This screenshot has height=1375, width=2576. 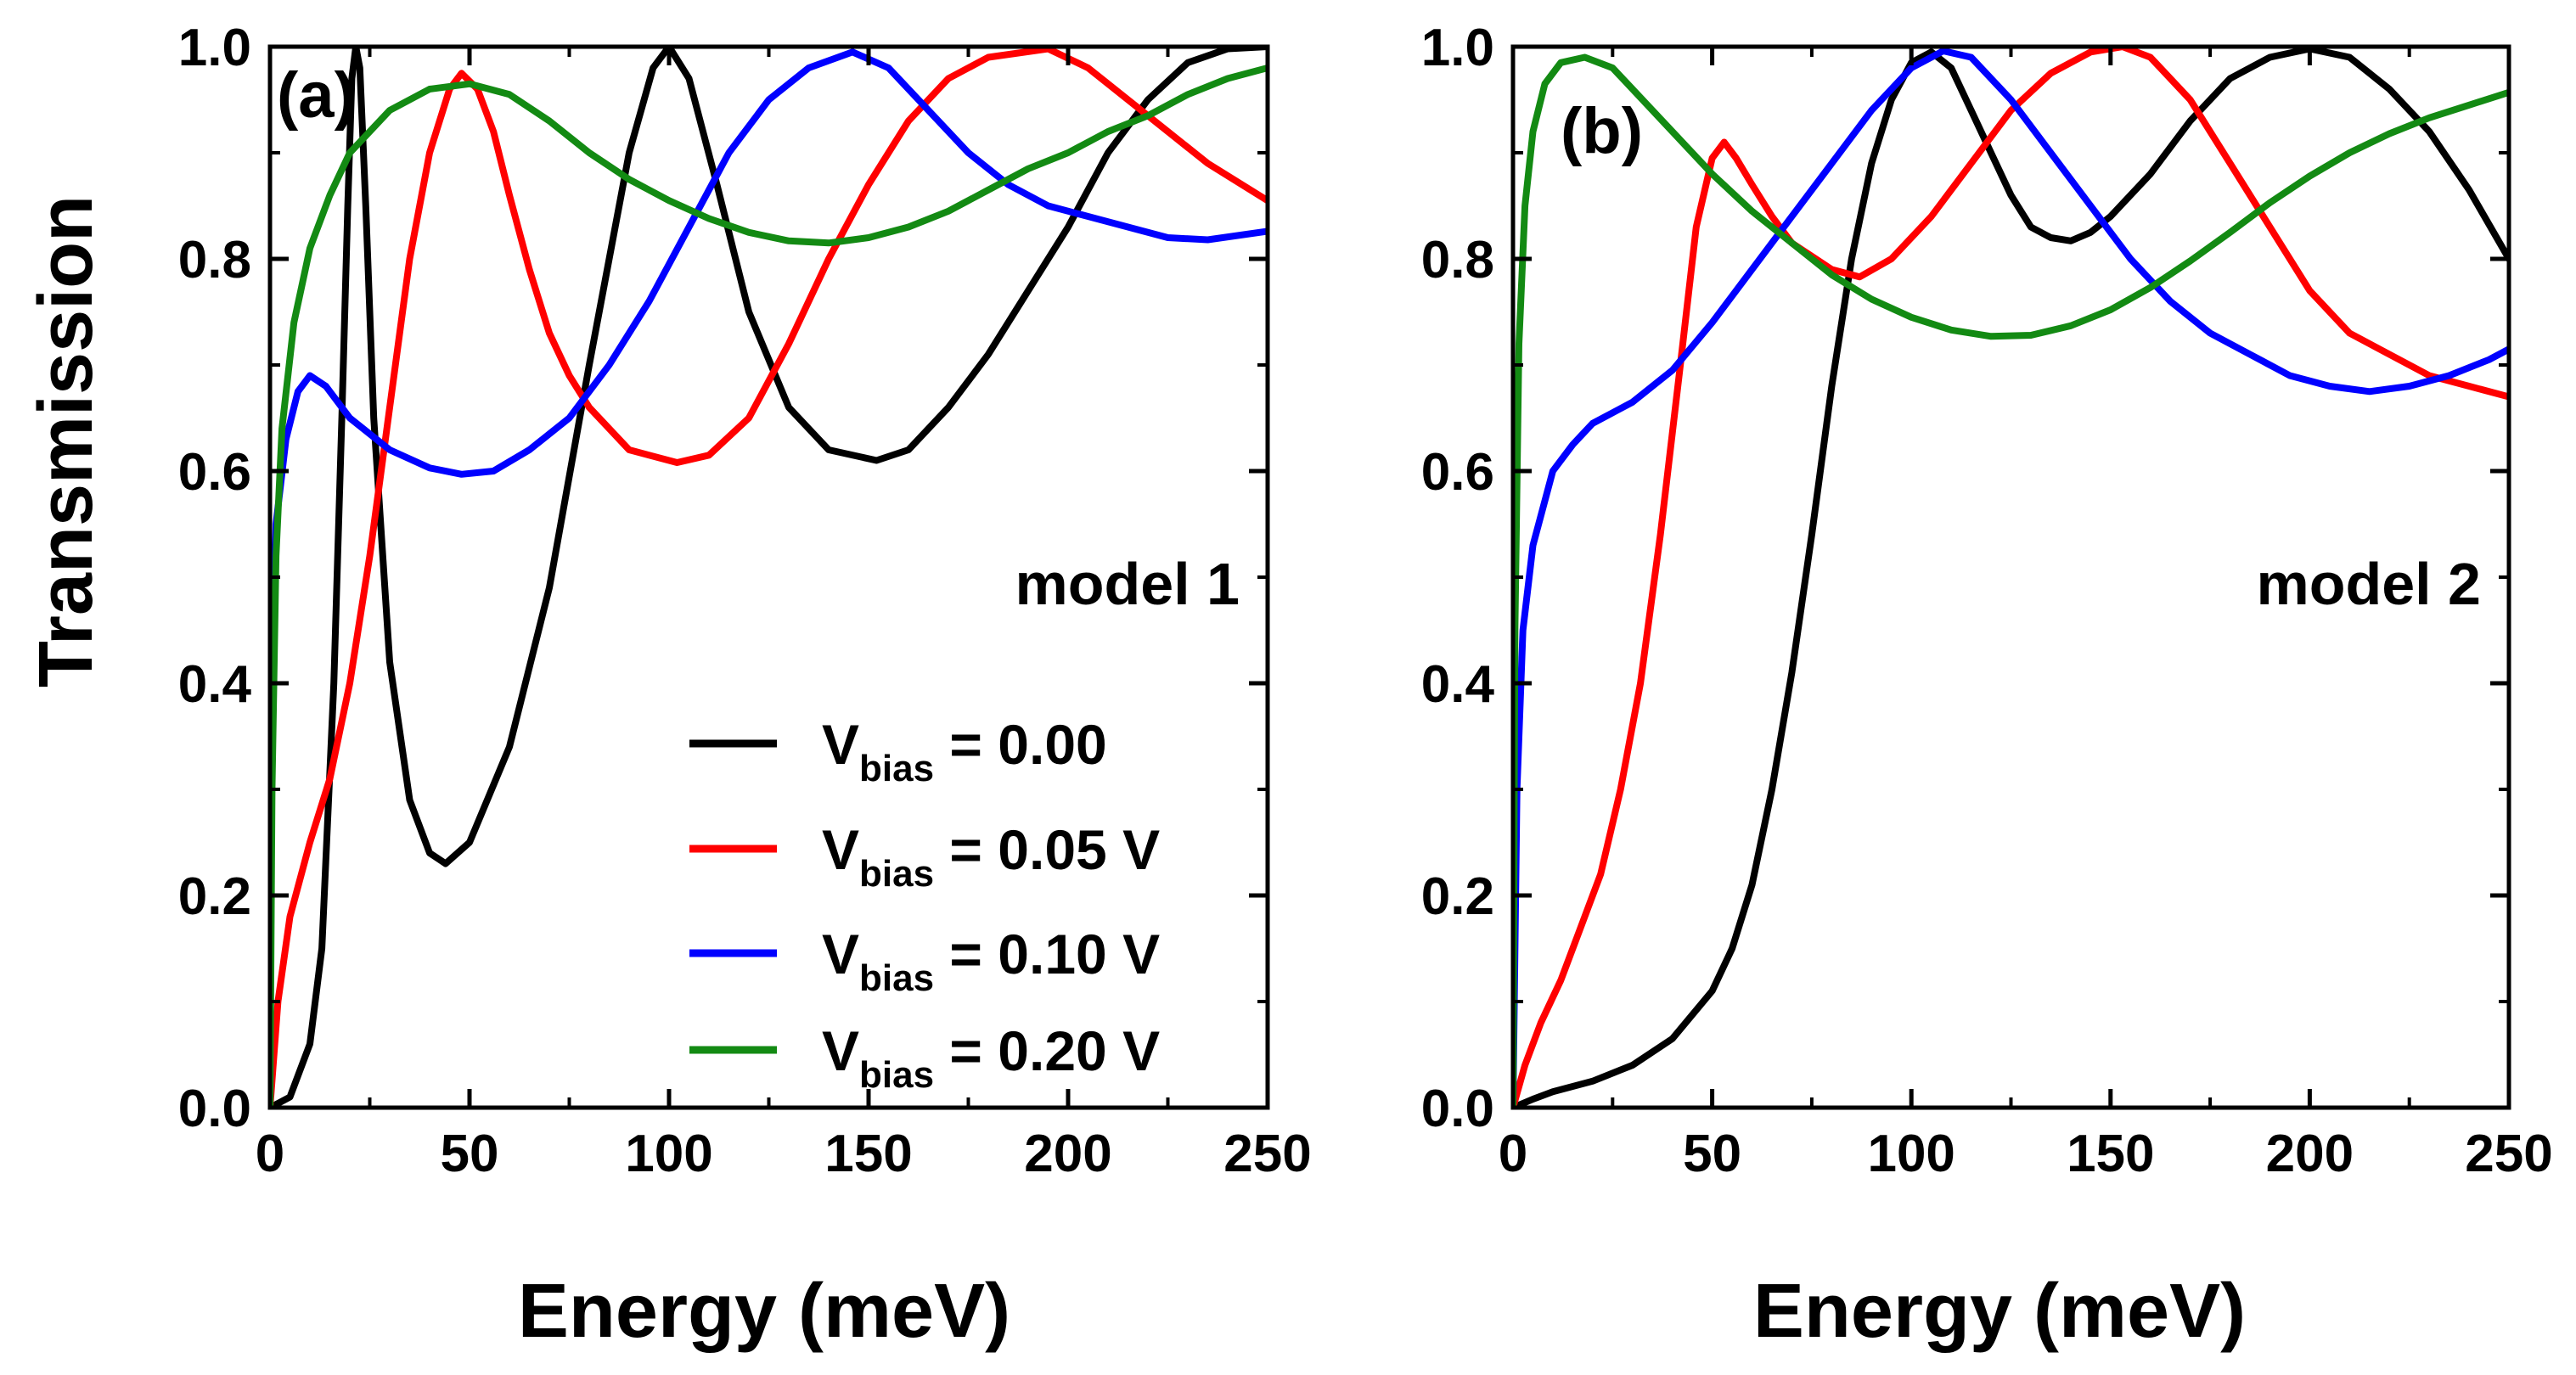 What do you see at coordinates (2368, 584) in the screenshot?
I see `panel-b-model-label: model 2` at bounding box center [2368, 584].